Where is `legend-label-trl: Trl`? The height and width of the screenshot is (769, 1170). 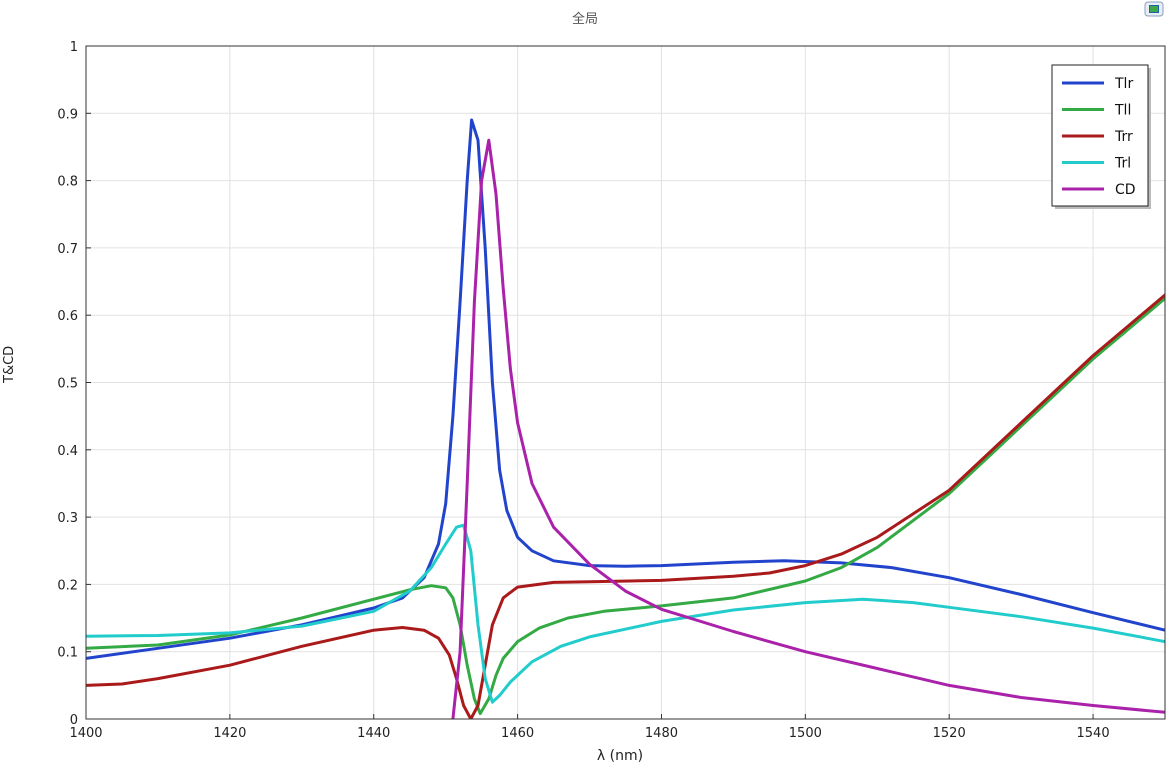 legend-label-trl: Trl is located at coordinates (1122, 164).